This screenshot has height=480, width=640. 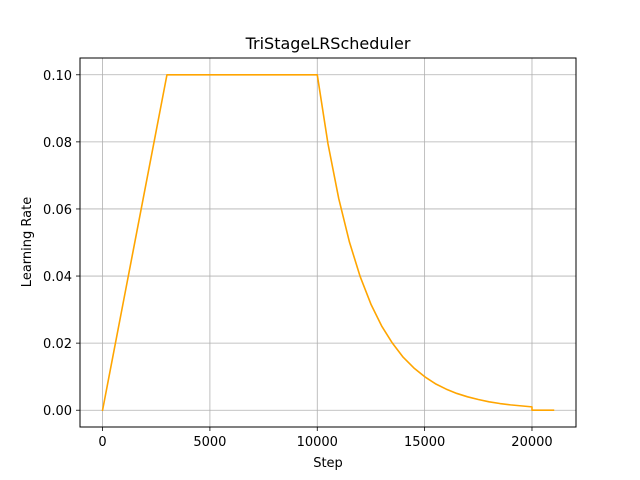 What do you see at coordinates (317, 442) in the screenshot?
I see `x-tick-label: 10000` at bounding box center [317, 442].